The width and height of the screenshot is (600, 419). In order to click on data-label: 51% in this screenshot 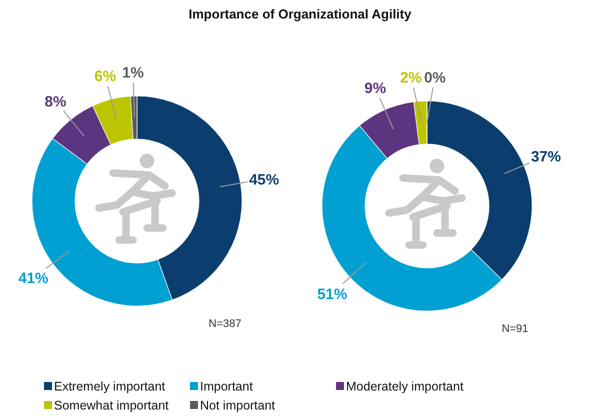, I will do `click(332, 294)`.